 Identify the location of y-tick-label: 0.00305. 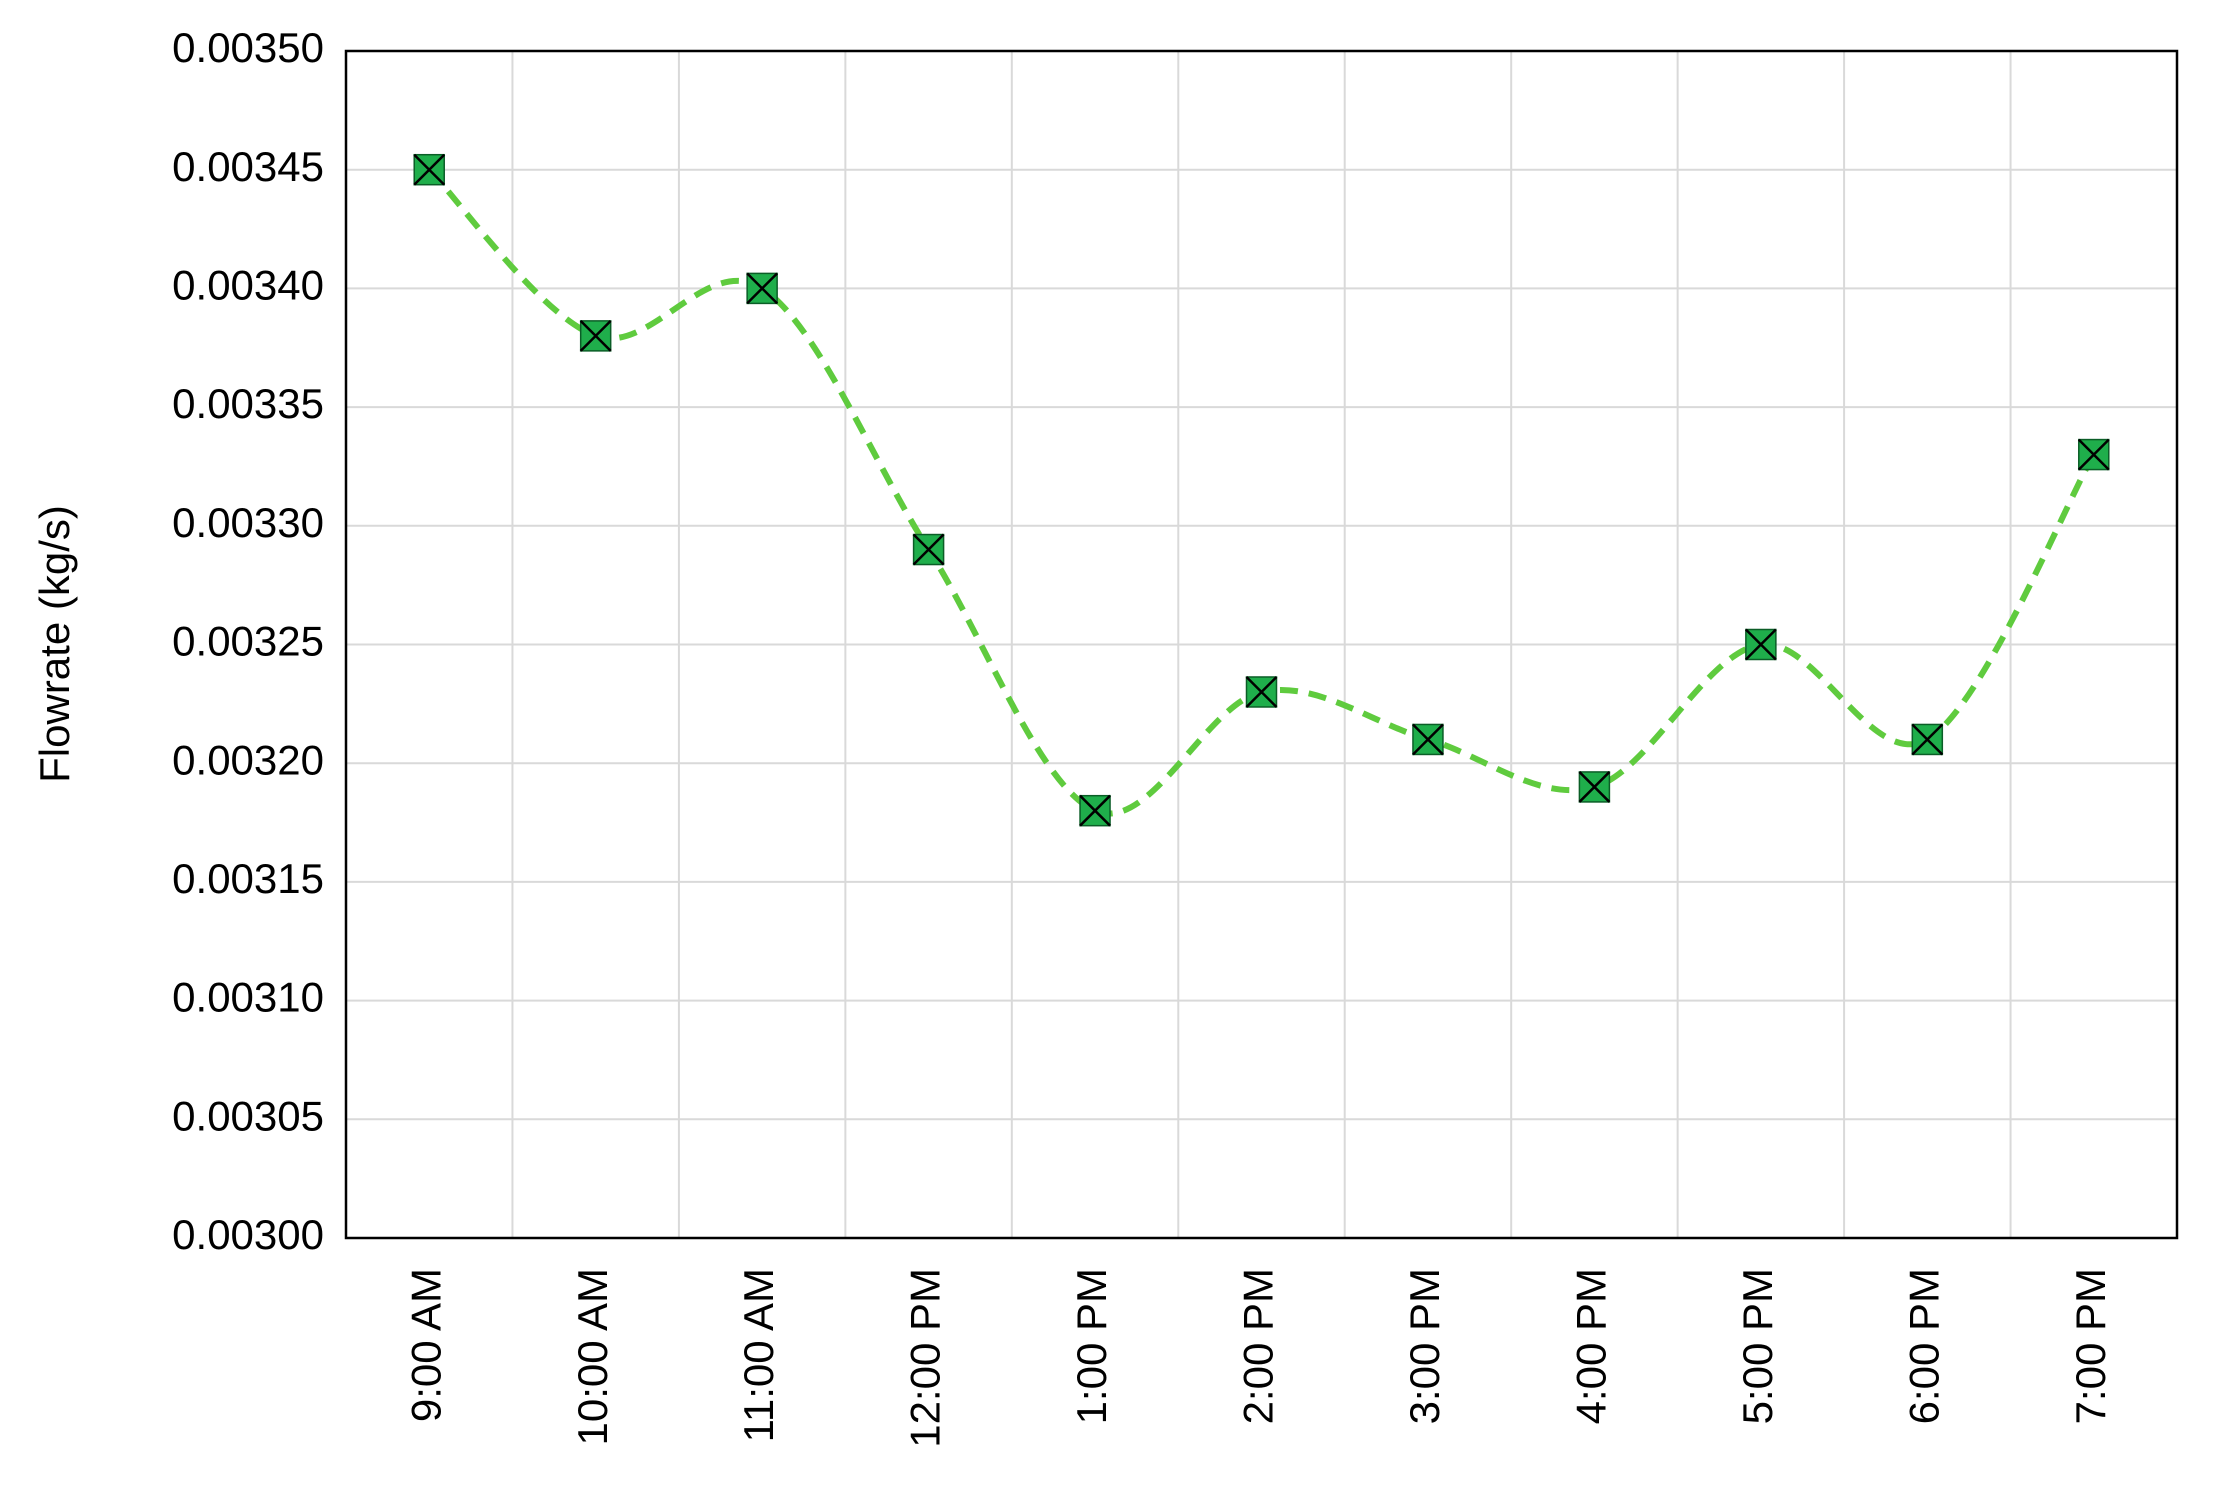
(248, 1115).